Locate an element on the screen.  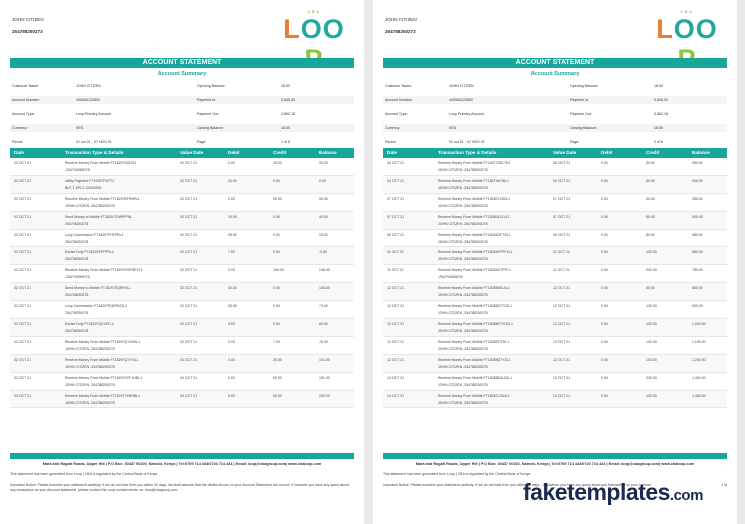
customer-name-value: JOHN CITIZEN is located at coordinates (461, 86).